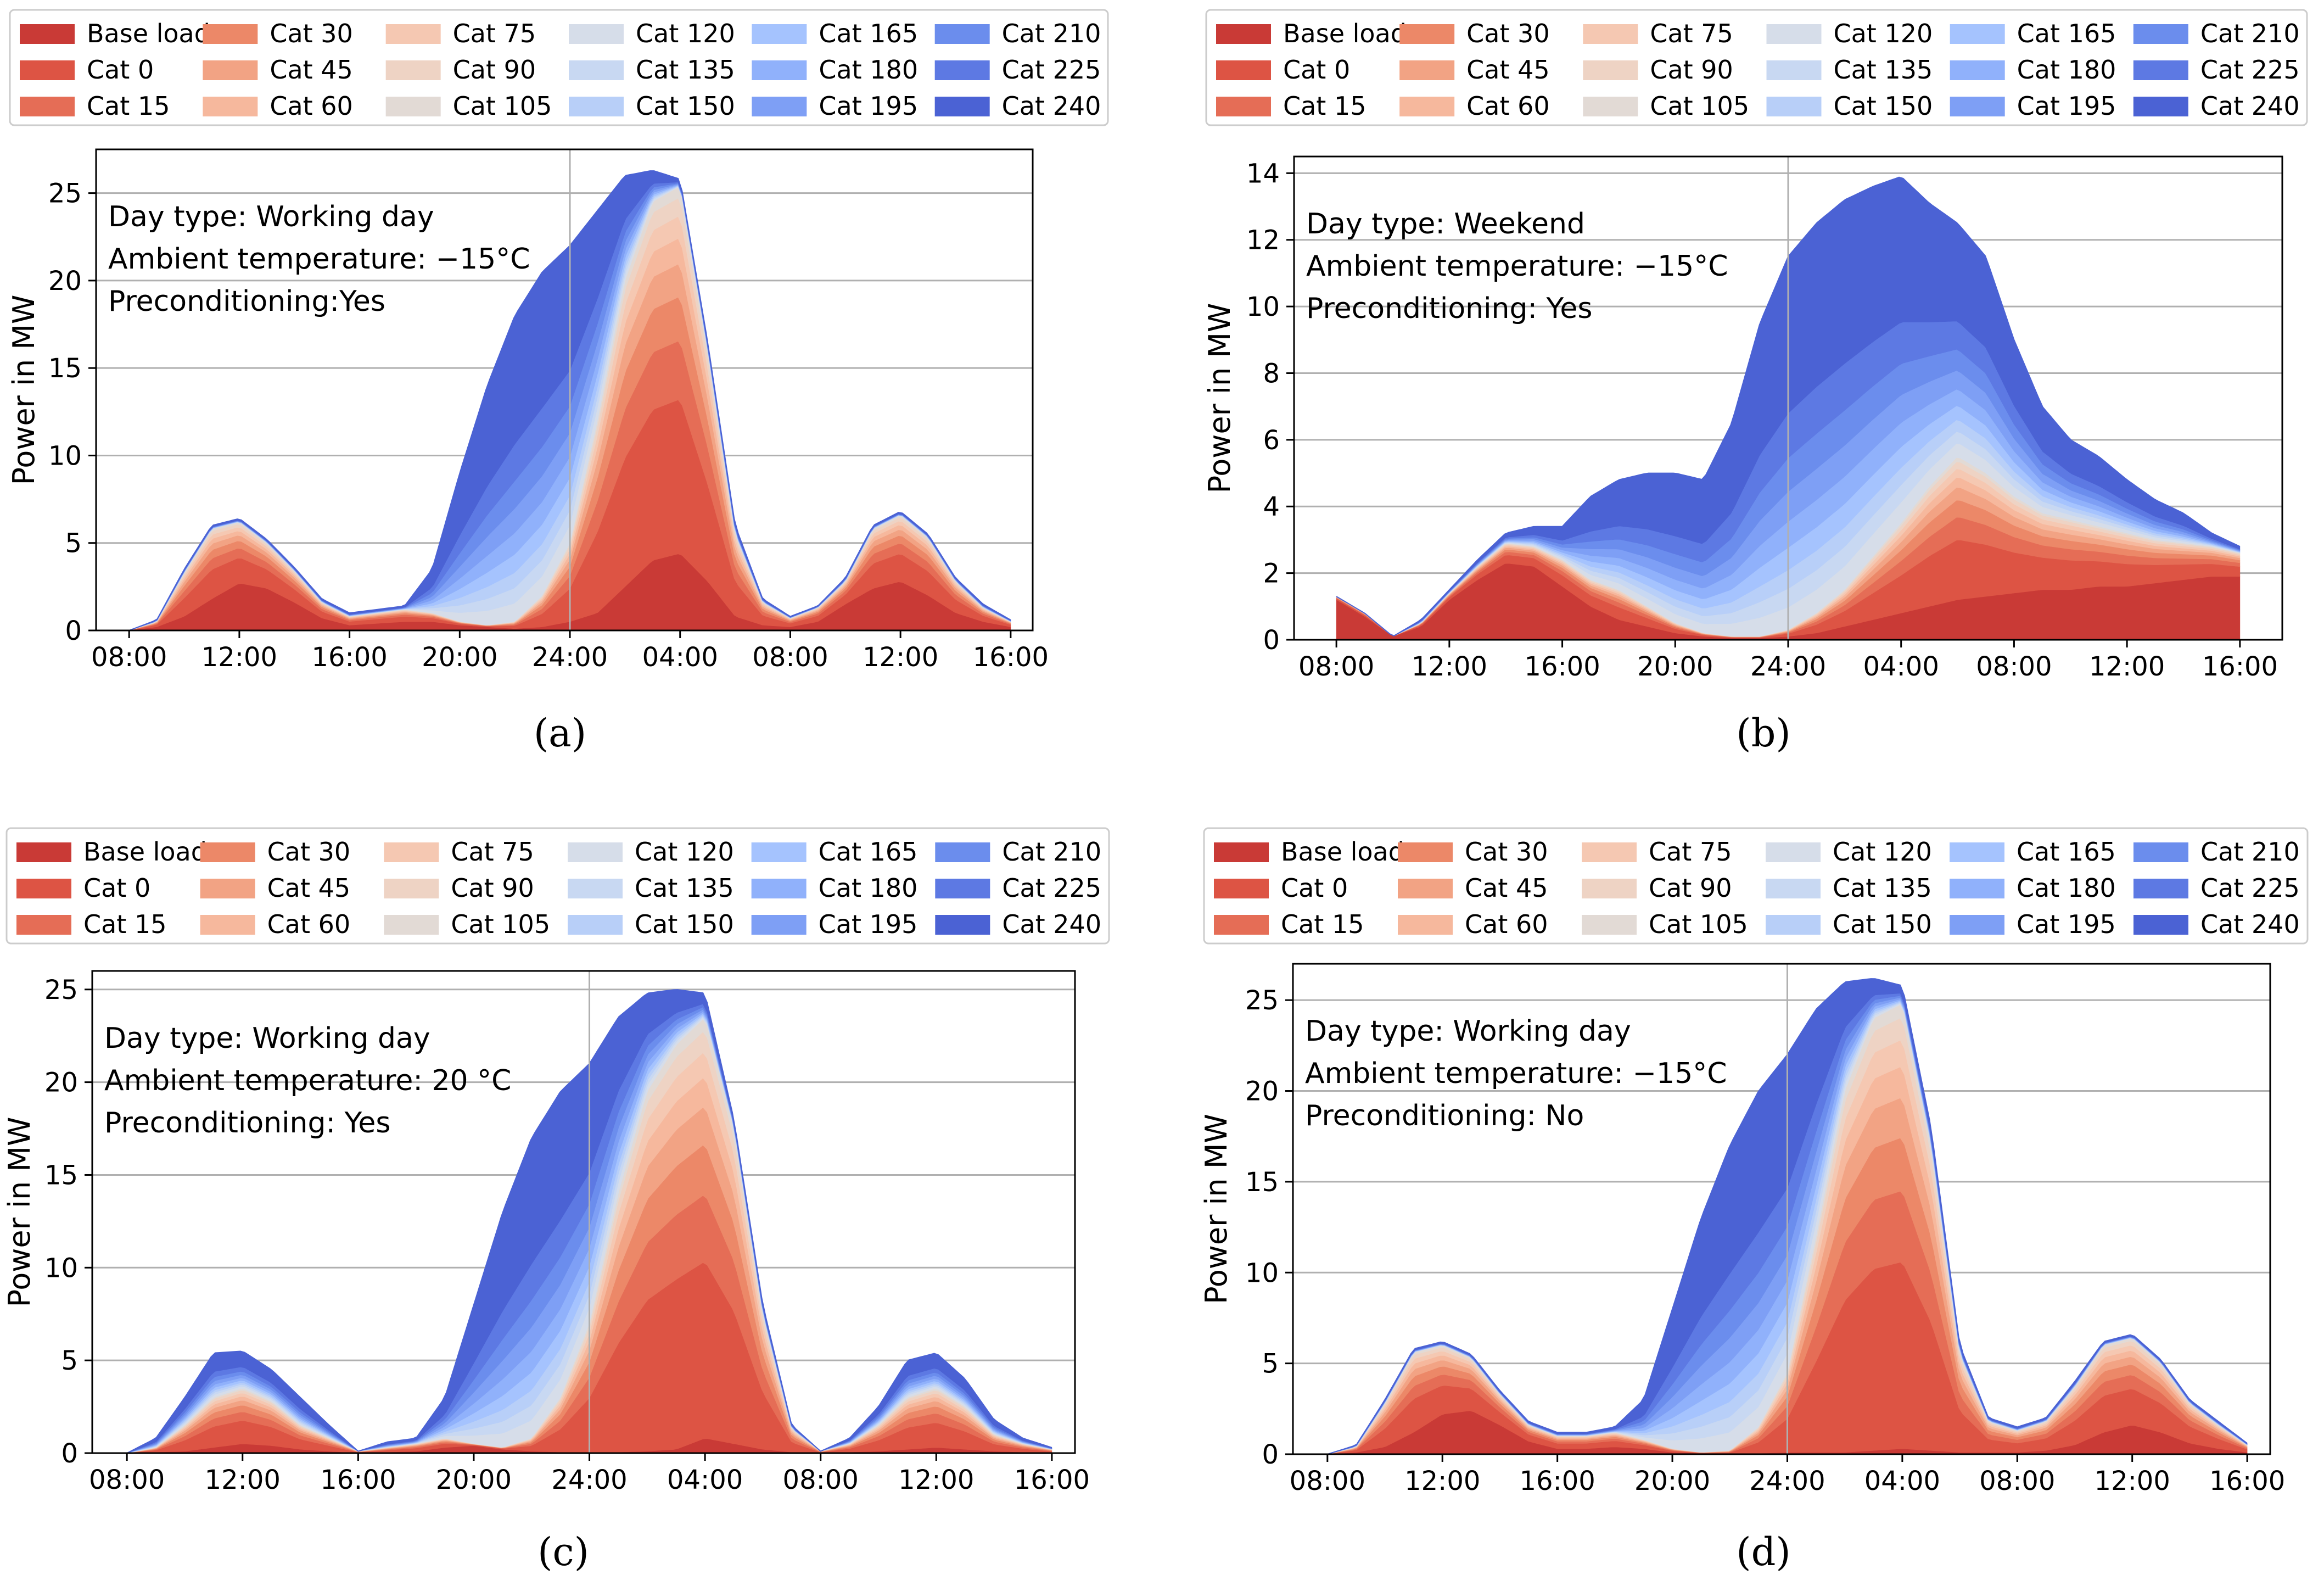 This screenshot has height=1586, width=2324. I want to click on annotation-line1: Day type: Weekend, so click(1446, 224).